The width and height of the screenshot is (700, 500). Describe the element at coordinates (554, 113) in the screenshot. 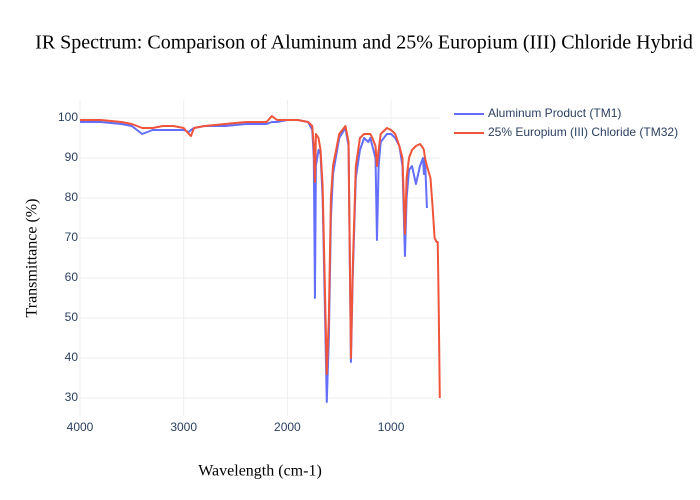

I see `legend-label: Aluminum Product (TM1)` at that location.